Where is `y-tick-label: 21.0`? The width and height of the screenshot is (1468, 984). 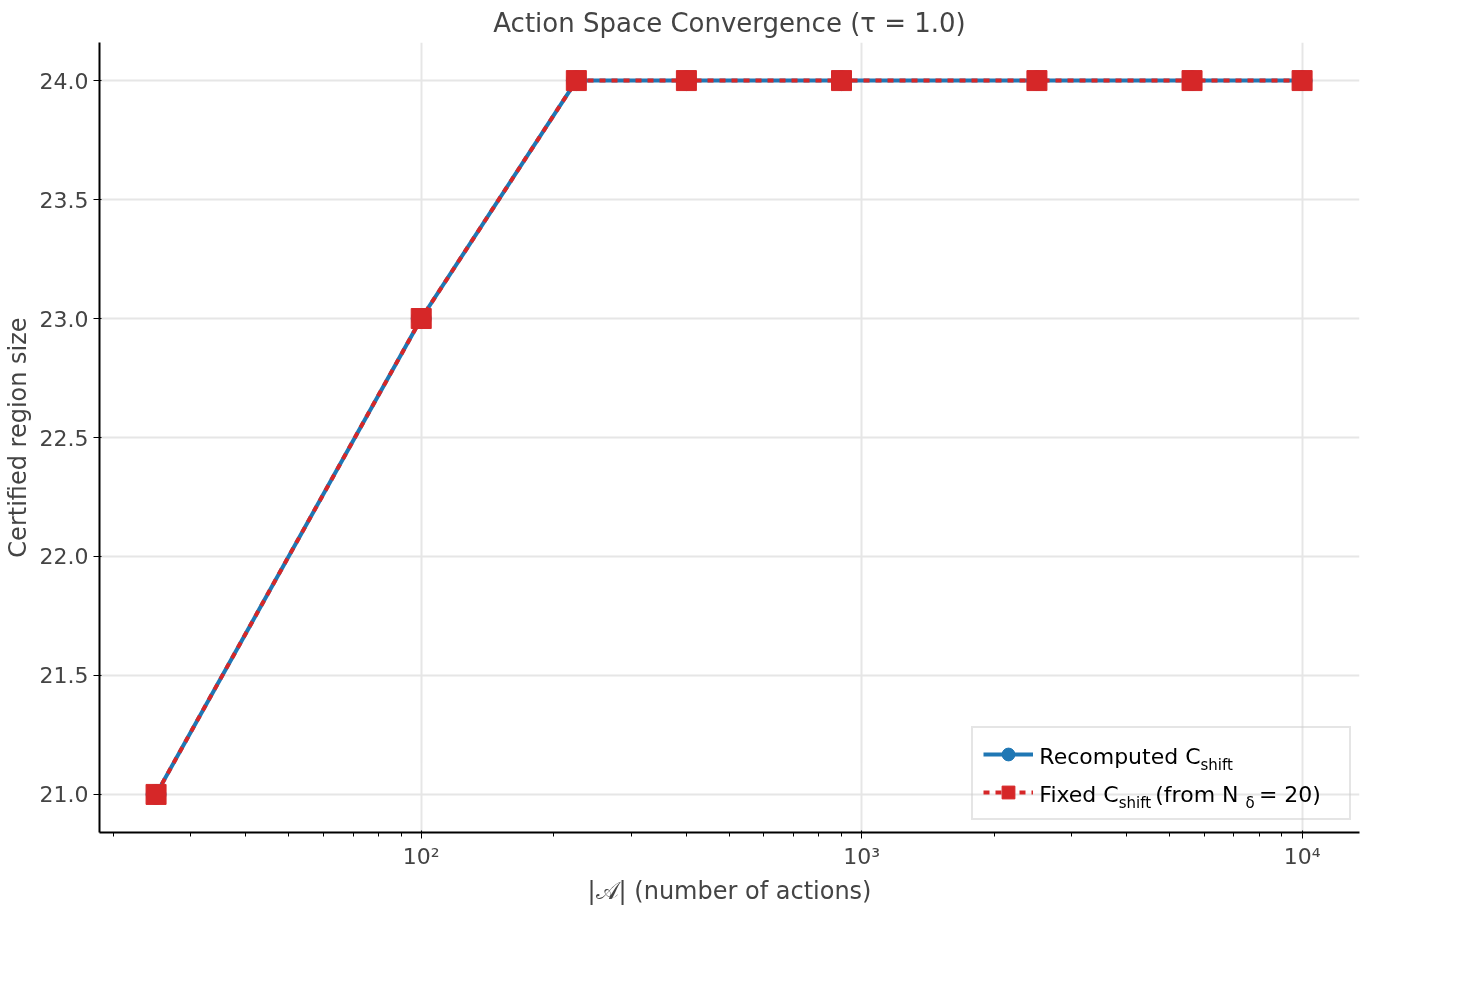
y-tick-label: 21.0 is located at coordinates (64, 795).